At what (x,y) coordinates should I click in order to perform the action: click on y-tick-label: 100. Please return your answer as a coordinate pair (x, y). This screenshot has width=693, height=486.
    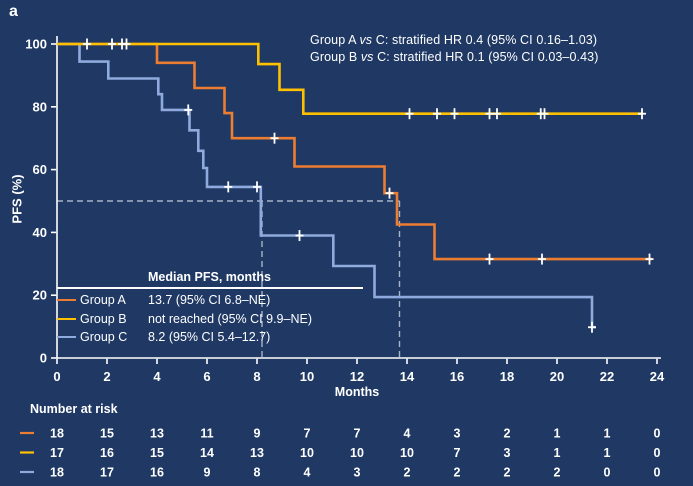
    Looking at the image, I should click on (36, 44).